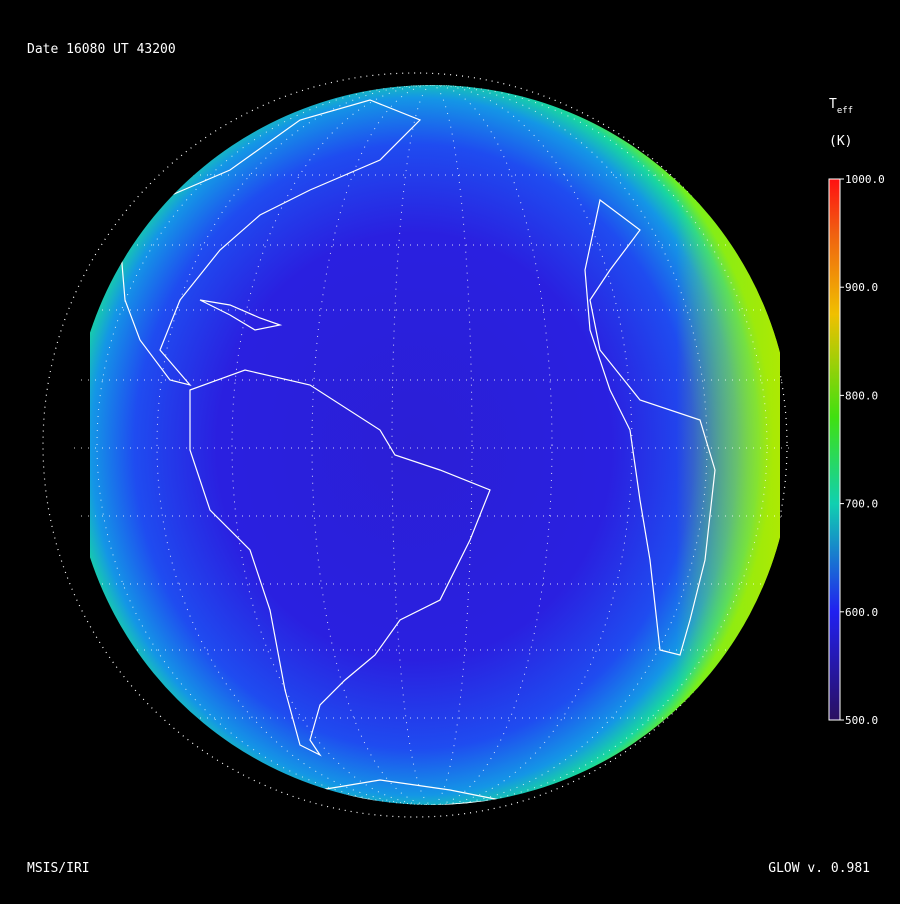  What do you see at coordinates (845, 111) in the screenshot?
I see `quantity-subscript: eff` at bounding box center [845, 111].